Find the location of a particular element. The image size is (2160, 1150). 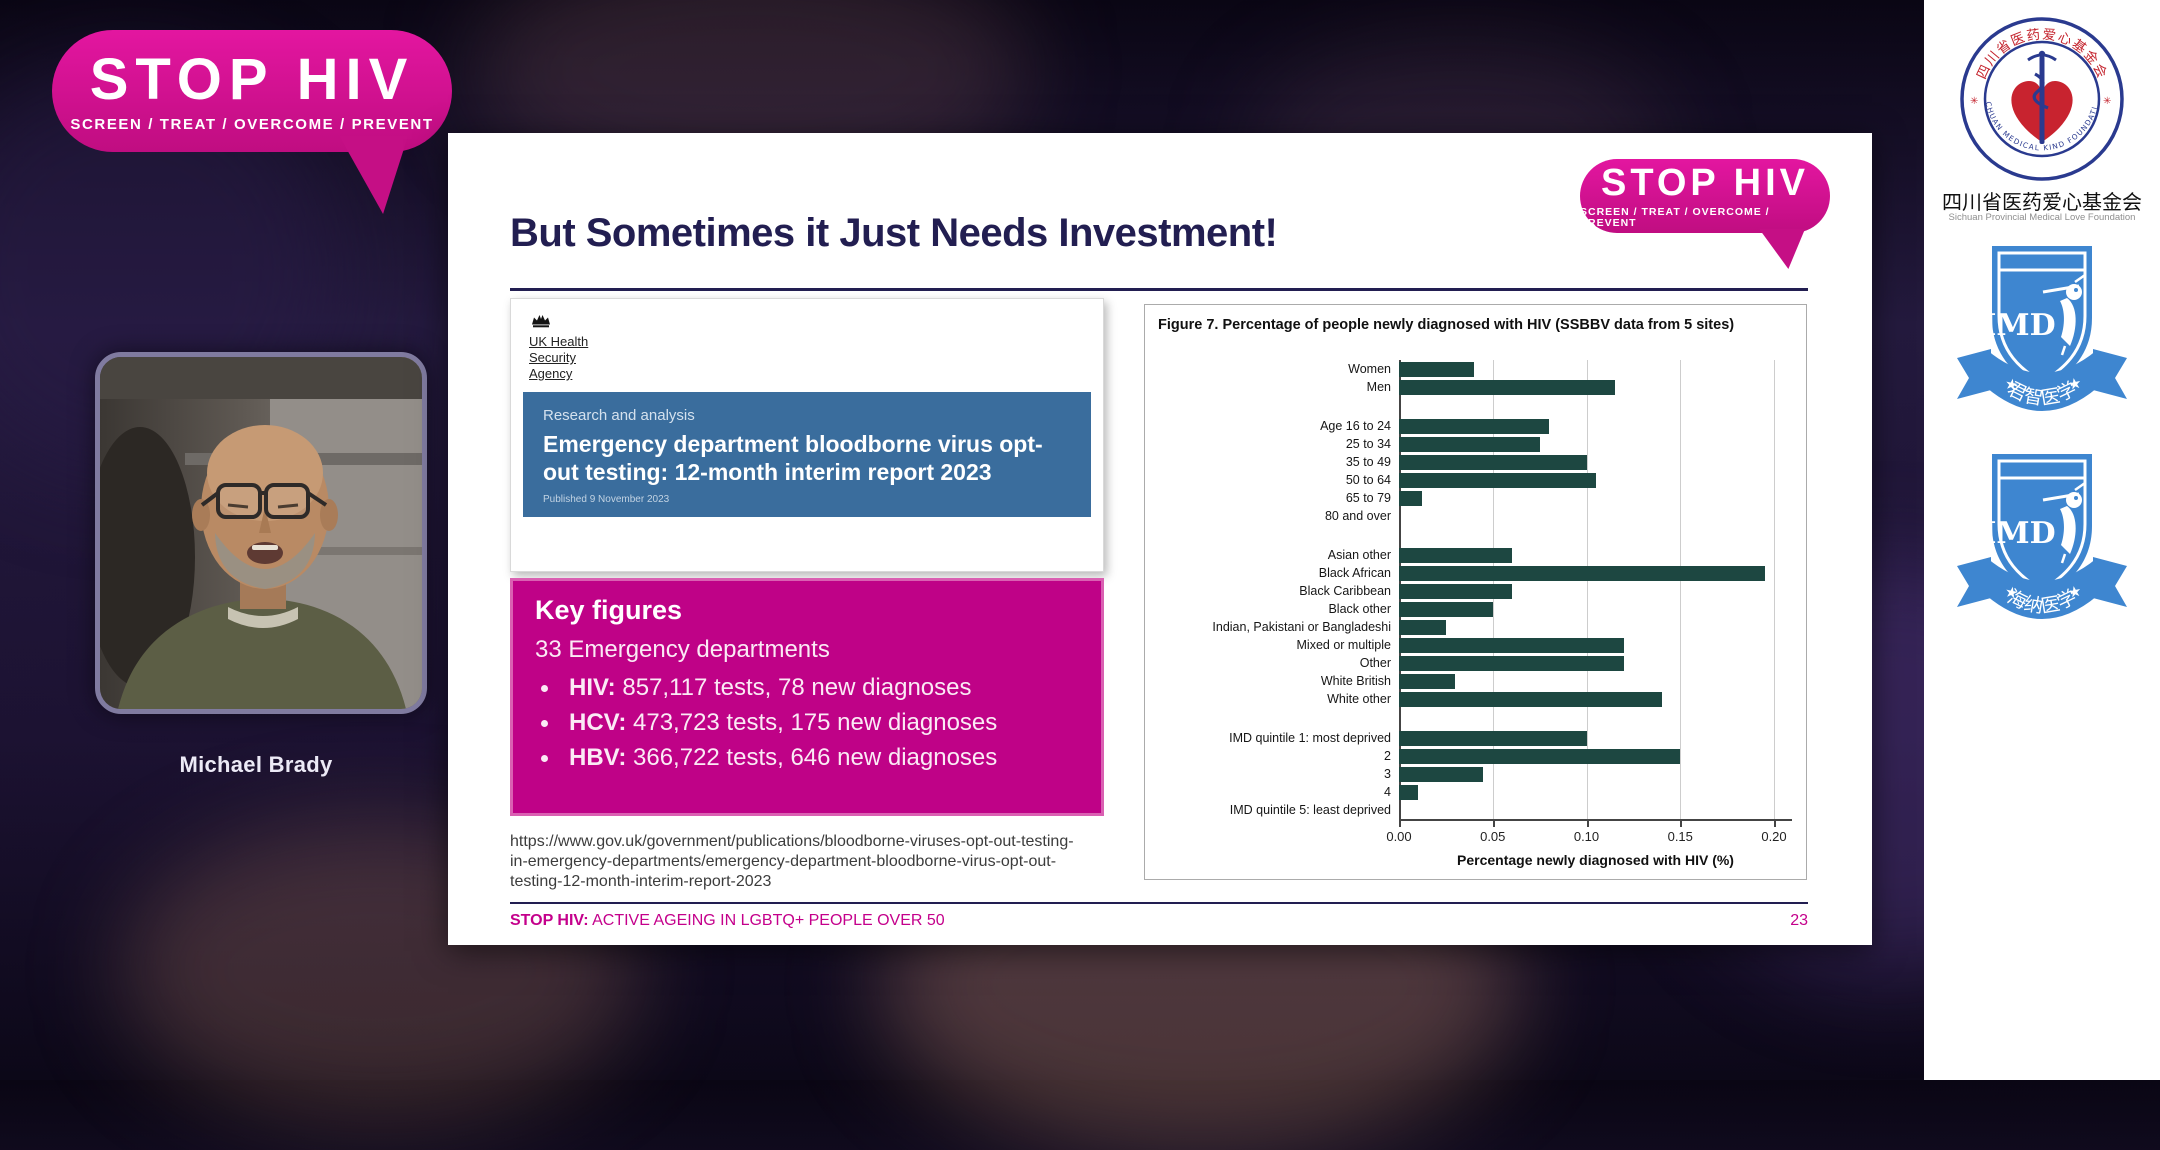

report-published-date: Published 9 November 2023 is located at coordinates (606, 499).